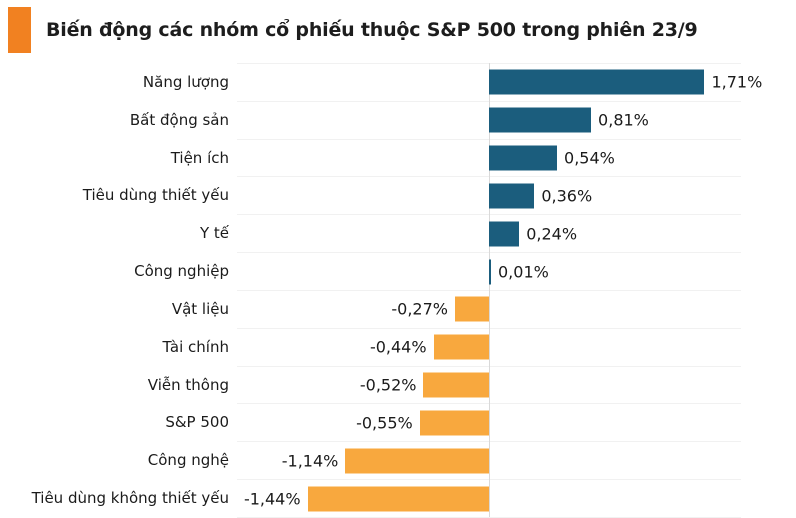 This screenshot has width=796, height=518. Describe the element at coordinates (130, 498) in the screenshot. I see `category-label: Tiêu dùng không thiết yếu` at that location.